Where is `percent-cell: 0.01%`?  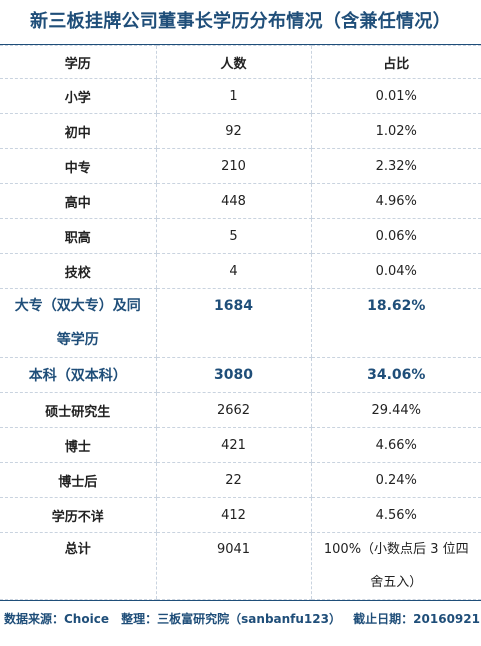 percent-cell: 0.01% is located at coordinates (395, 96).